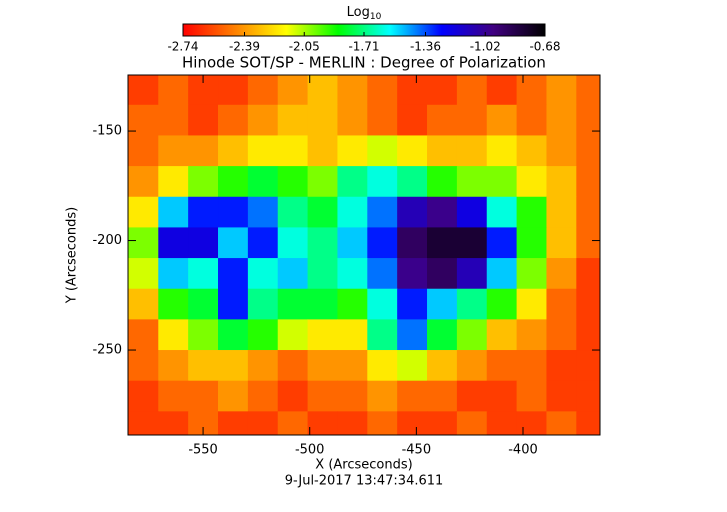 The height and width of the screenshot is (512, 727). What do you see at coordinates (203, 450) in the screenshot?
I see `x-tick-label: -550` at bounding box center [203, 450].